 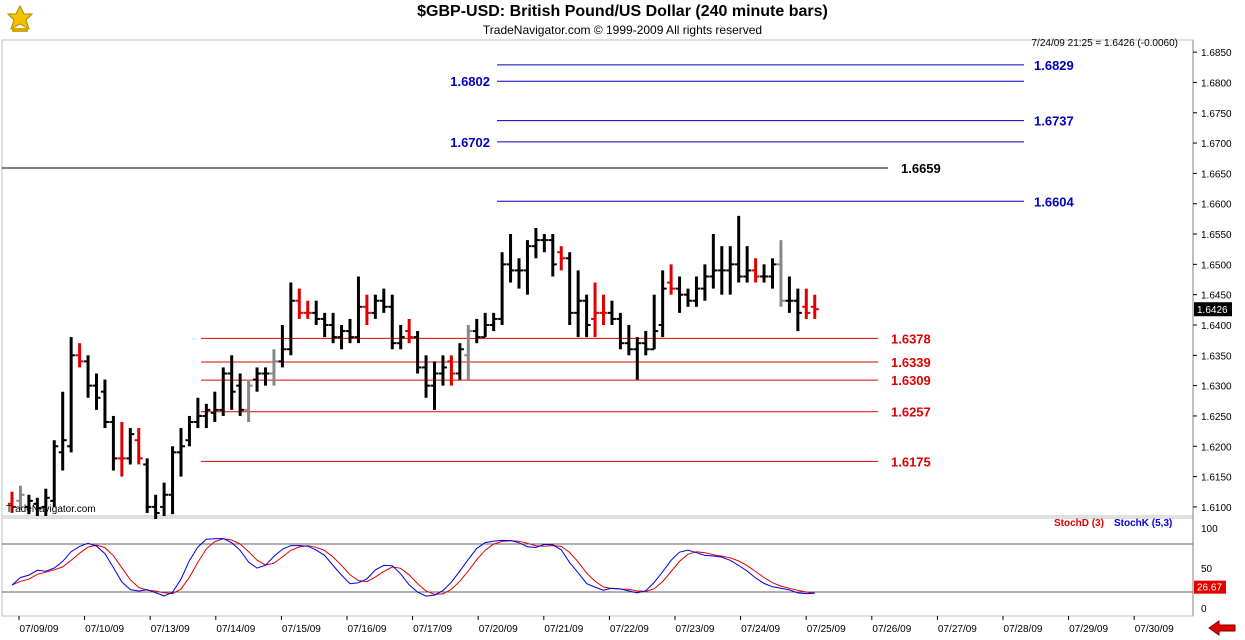 What do you see at coordinates (695, 629) in the screenshot?
I see `x-tick-label: 07/23/09` at bounding box center [695, 629].